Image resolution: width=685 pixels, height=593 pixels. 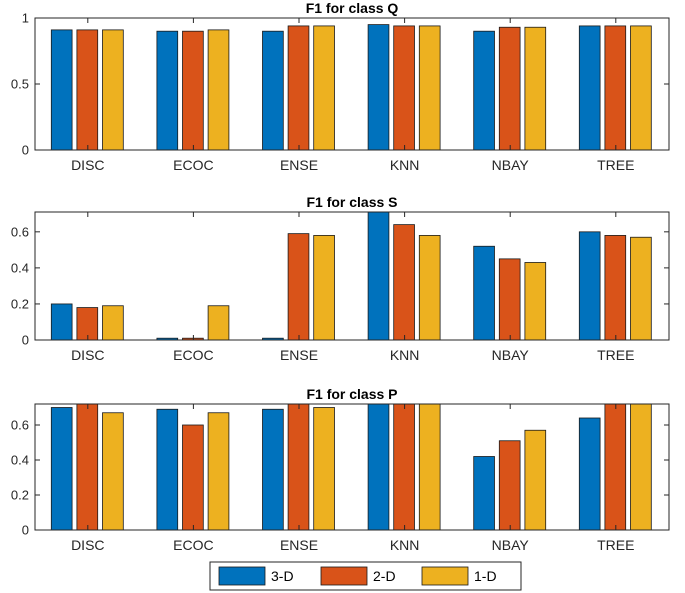 I want to click on chart-title: F1 for class S, so click(x=351, y=202).